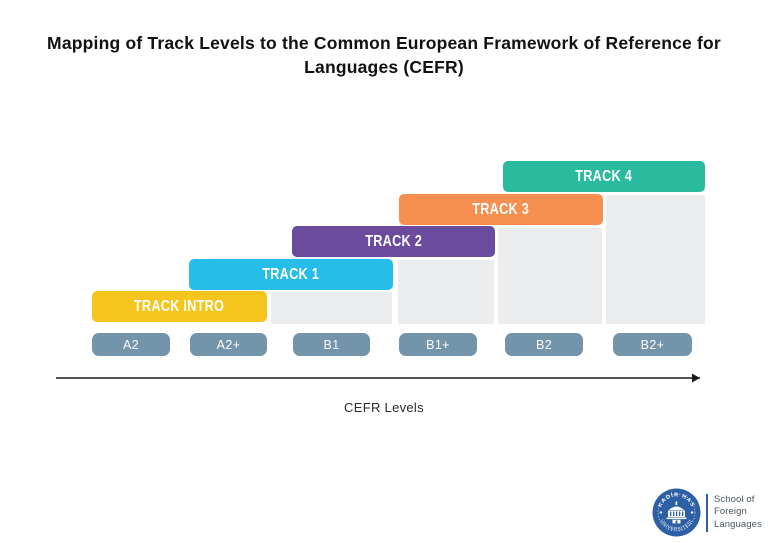 The height and width of the screenshot is (543, 768). What do you see at coordinates (730, 512) in the screenshot?
I see `logo-org-line: Foreign` at bounding box center [730, 512].